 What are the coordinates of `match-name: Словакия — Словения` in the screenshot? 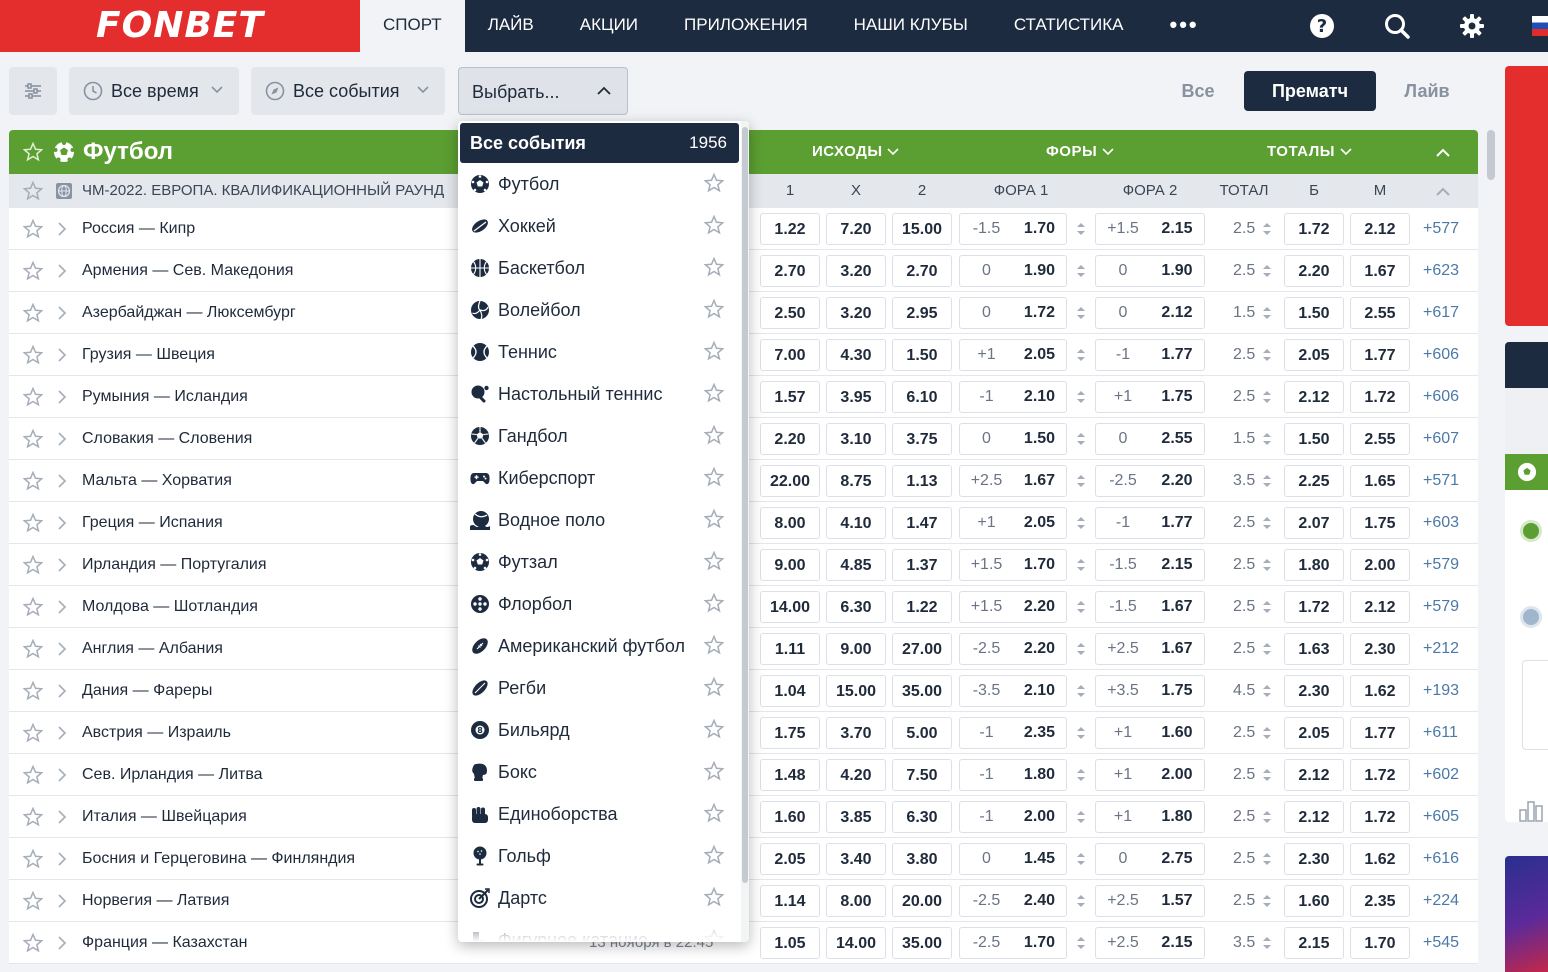 It's located at (167, 438).